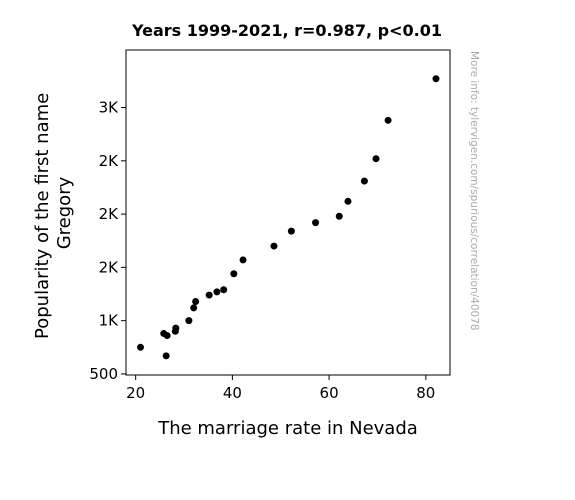  What do you see at coordinates (135, 393) in the screenshot?
I see `x-tick-label: 20` at bounding box center [135, 393].